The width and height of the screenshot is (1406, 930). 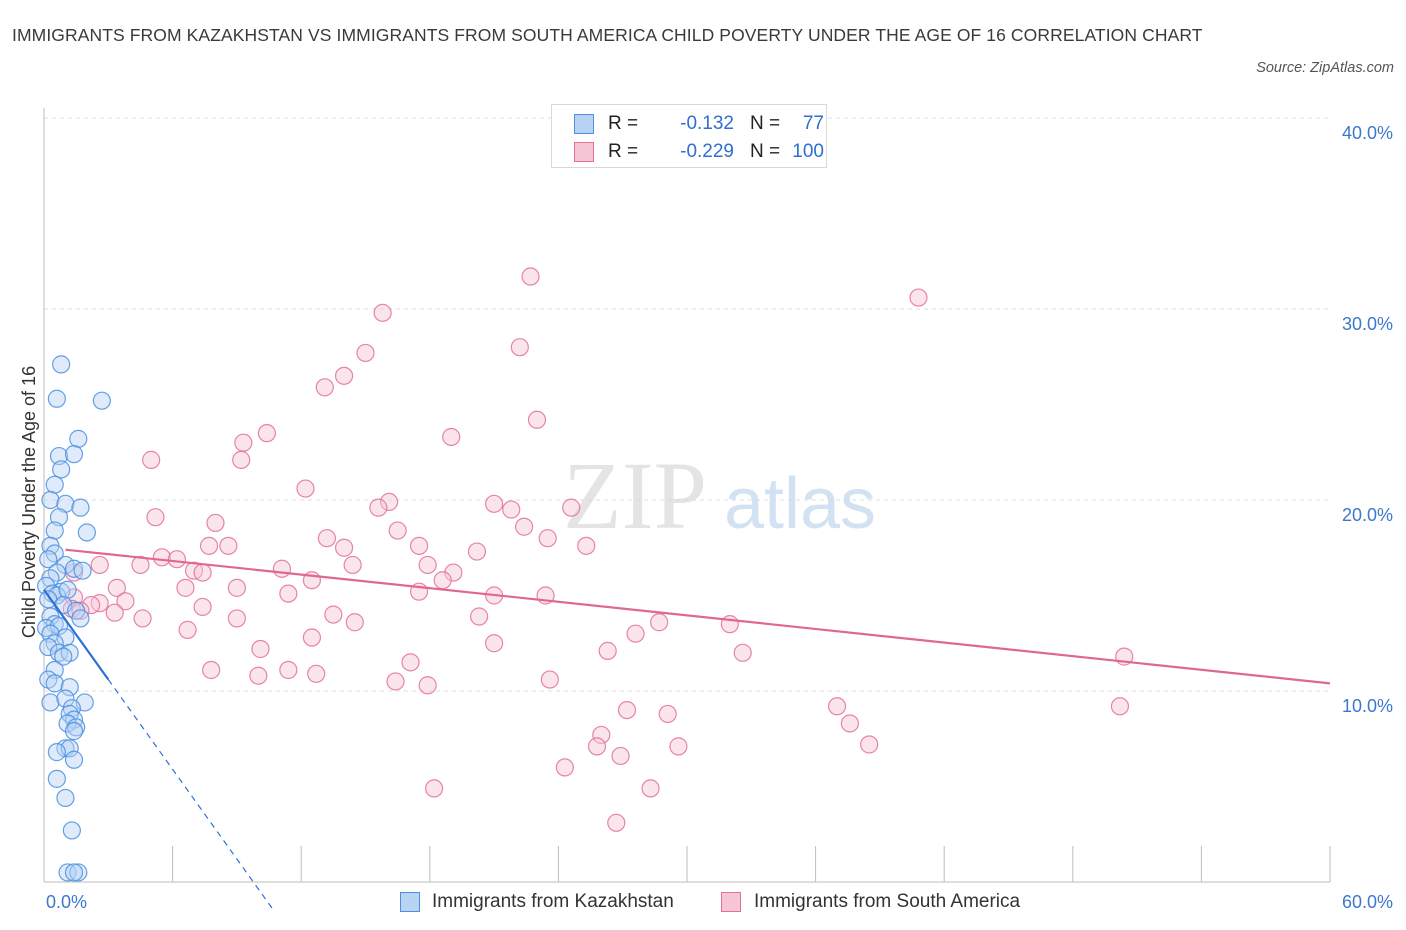 I want to click on x-tick-label-max: 60.0%, so click(x=1367, y=902).